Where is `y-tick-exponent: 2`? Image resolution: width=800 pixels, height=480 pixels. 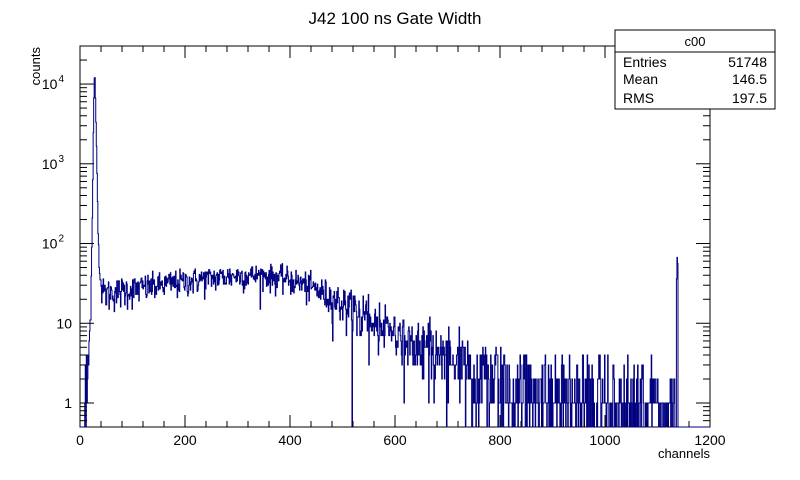
y-tick-exponent: 2 is located at coordinates (61, 239).